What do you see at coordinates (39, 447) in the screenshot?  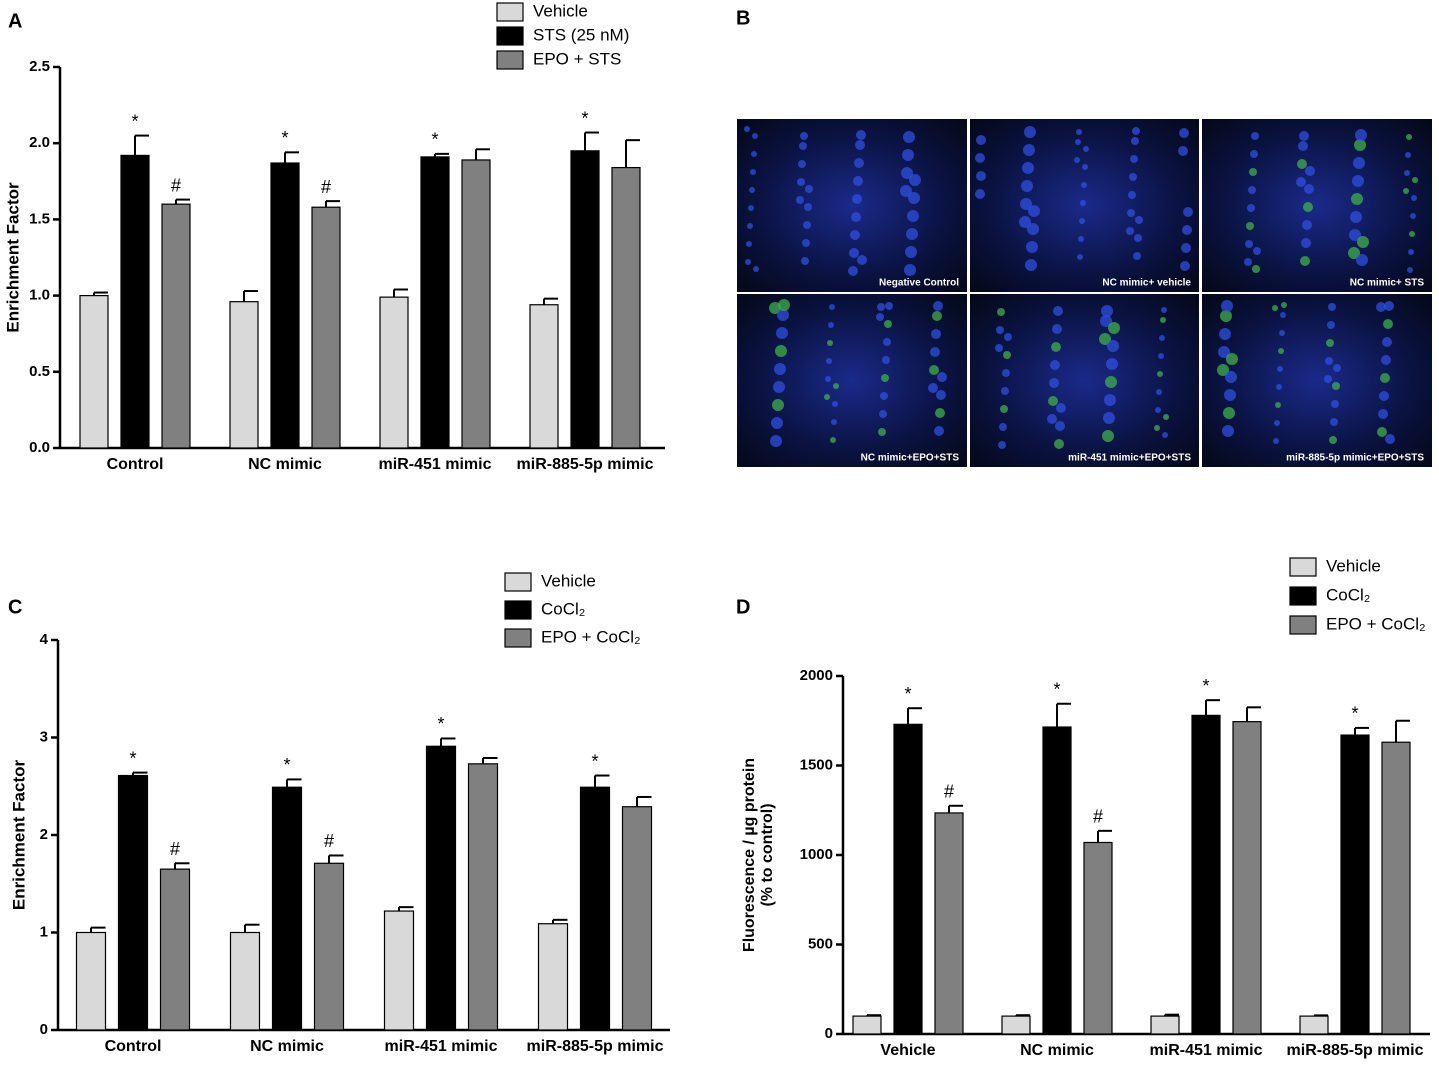 I see `y-tick-label: 0.0` at bounding box center [39, 447].